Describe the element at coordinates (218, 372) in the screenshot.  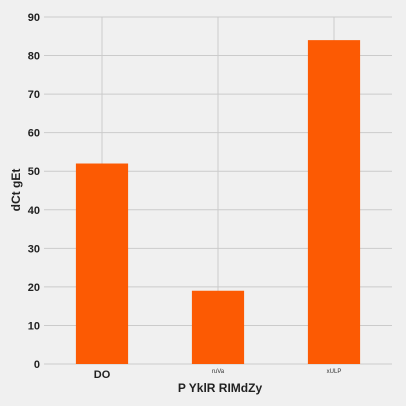
I see `x-tick-label-1: ruVa` at that location.